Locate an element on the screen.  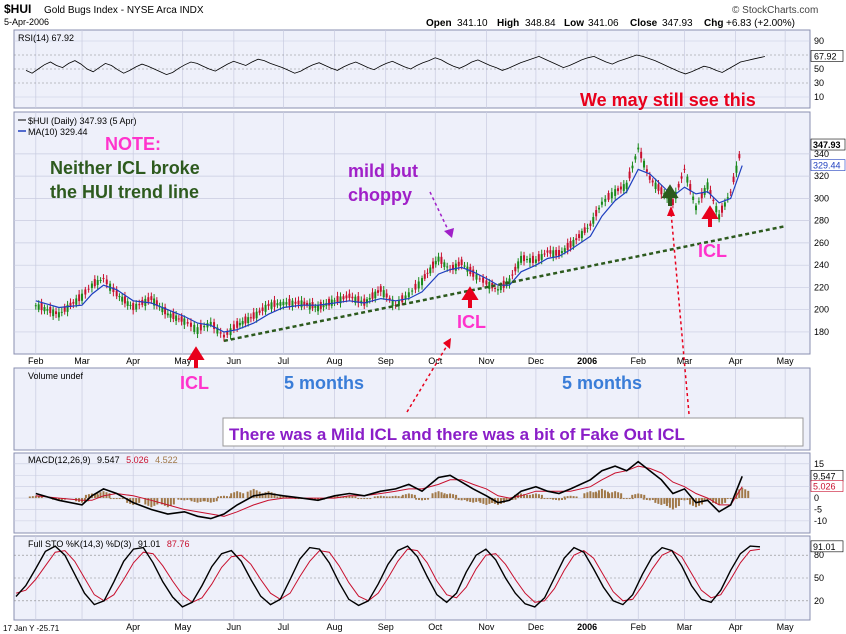
macd-title-prefix: MACD(12,26,9) is located at coordinates (59, 460).